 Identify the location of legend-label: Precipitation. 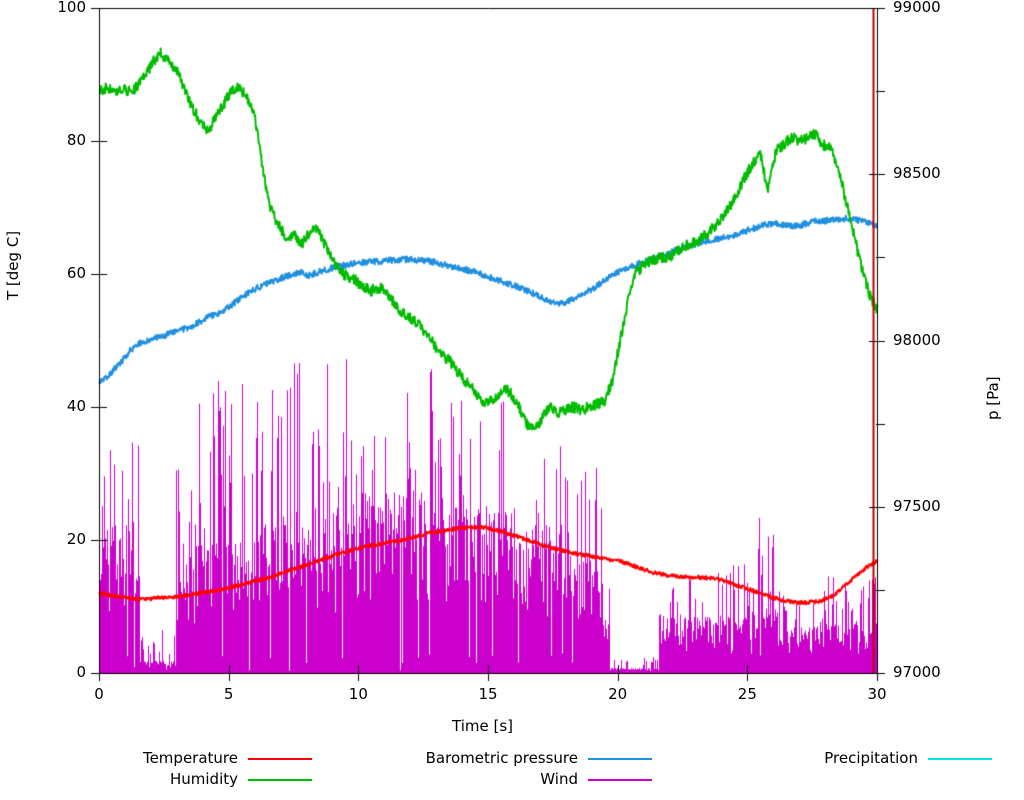
(871, 758).